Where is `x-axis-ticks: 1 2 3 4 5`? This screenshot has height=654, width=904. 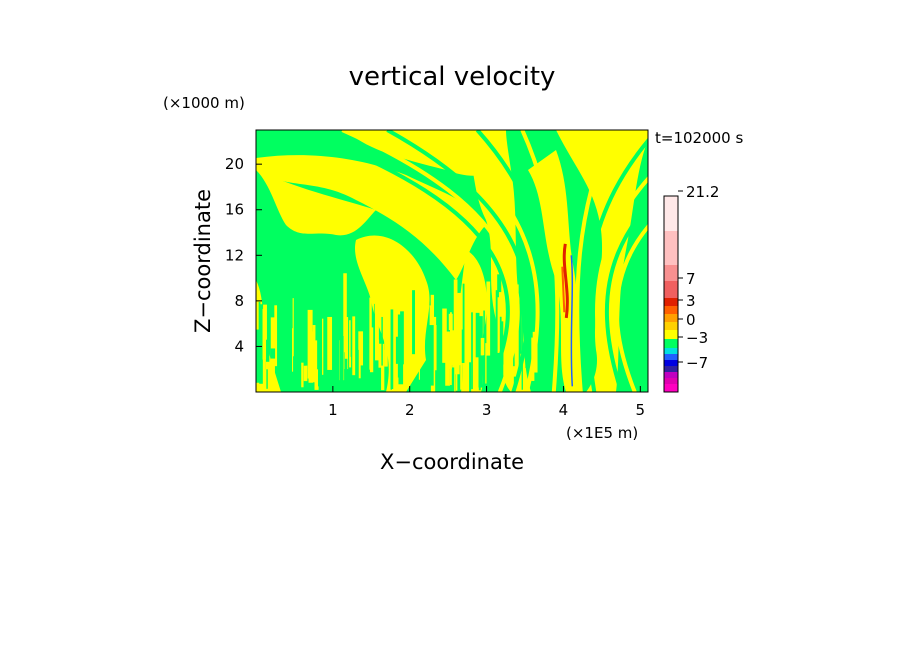
x-axis-ticks: 1 2 3 4 5 is located at coordinates (486, 402).